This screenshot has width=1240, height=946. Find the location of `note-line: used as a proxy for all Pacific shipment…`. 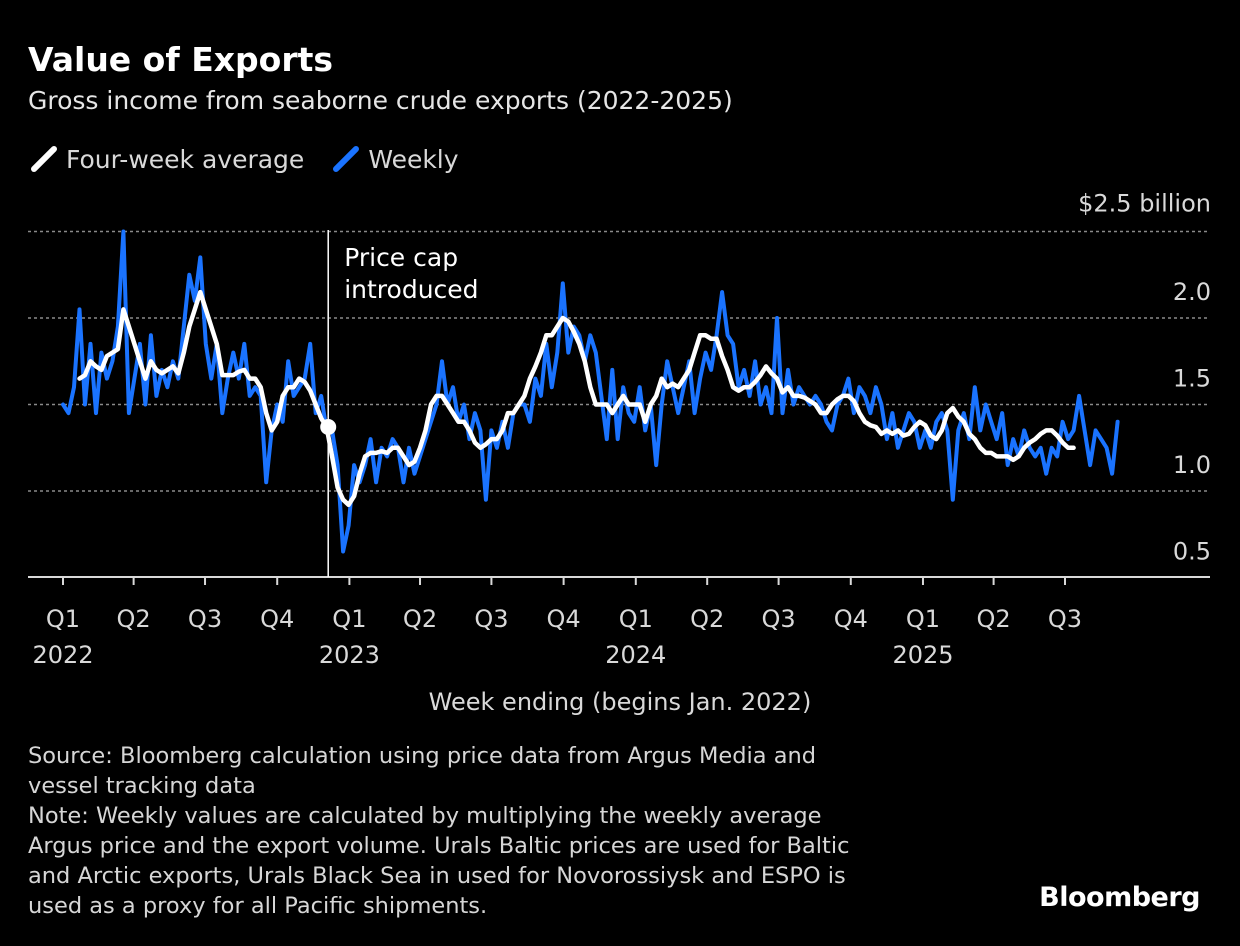

note-line: used as a proxy for all Pacific shipment… is located at coordinates (258, 906).